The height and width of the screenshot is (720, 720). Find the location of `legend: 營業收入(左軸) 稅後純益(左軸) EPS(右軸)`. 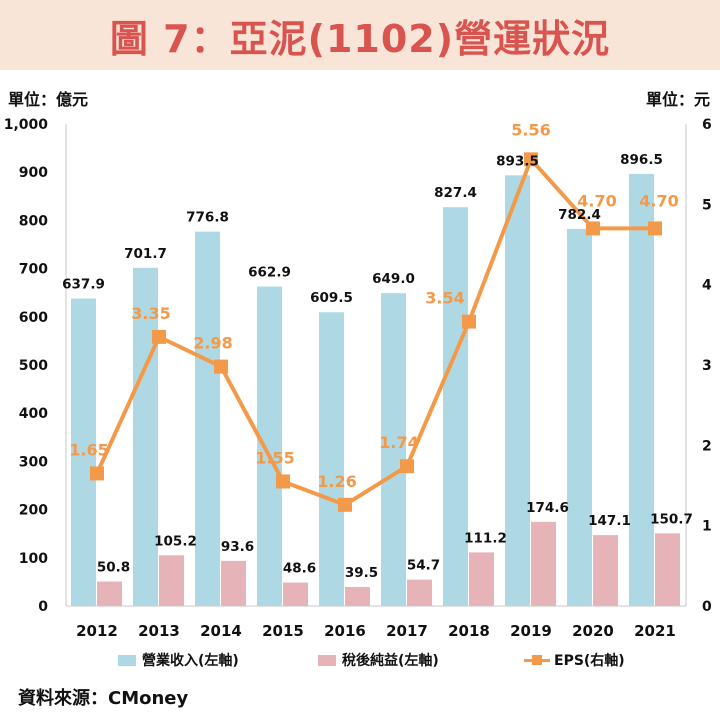

legend: 營業收入(左軸) 稅後純益(左軸) EPS(右軸) is located at coordinates (360, 662).